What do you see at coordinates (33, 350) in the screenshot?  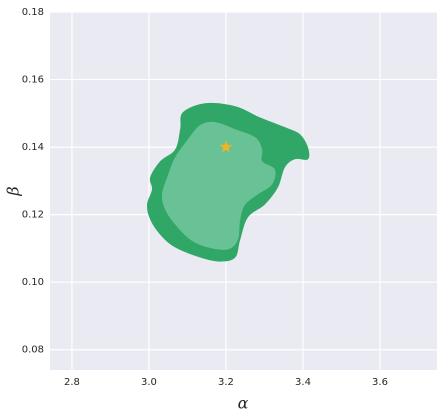 I see `y-tick-label: 0.08` at bounding box center [33, 350].